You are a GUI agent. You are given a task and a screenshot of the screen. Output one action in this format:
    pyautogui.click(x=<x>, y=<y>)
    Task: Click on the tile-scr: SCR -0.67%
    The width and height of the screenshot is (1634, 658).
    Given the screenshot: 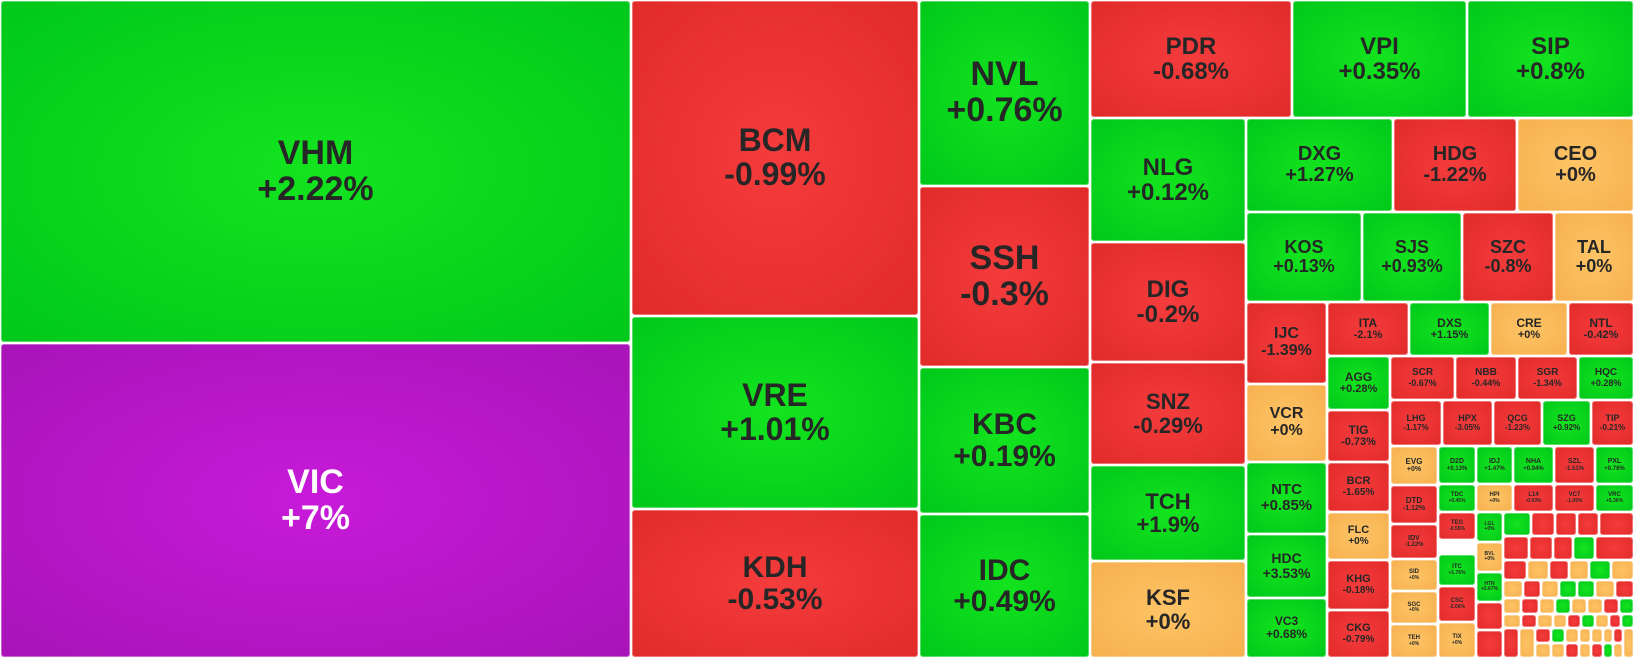 What is the action you would take?
    pyautogui.click(x=1422, y=378)
    